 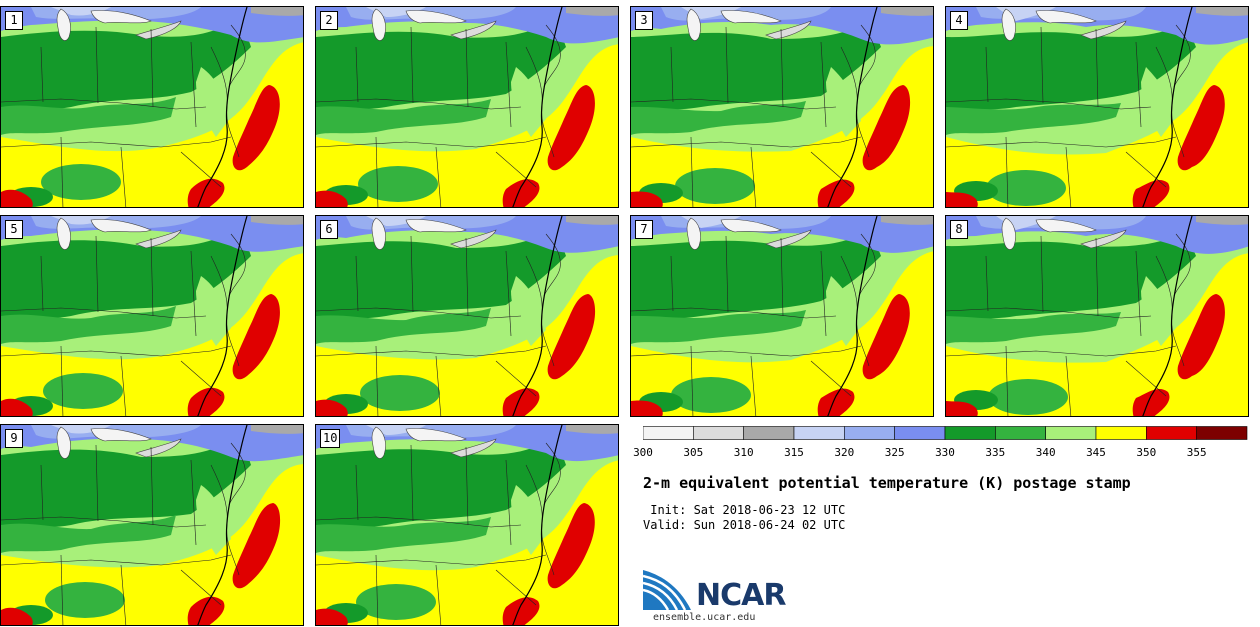 I want to click on map-panel-2: 2, so click(x=467, y=107).